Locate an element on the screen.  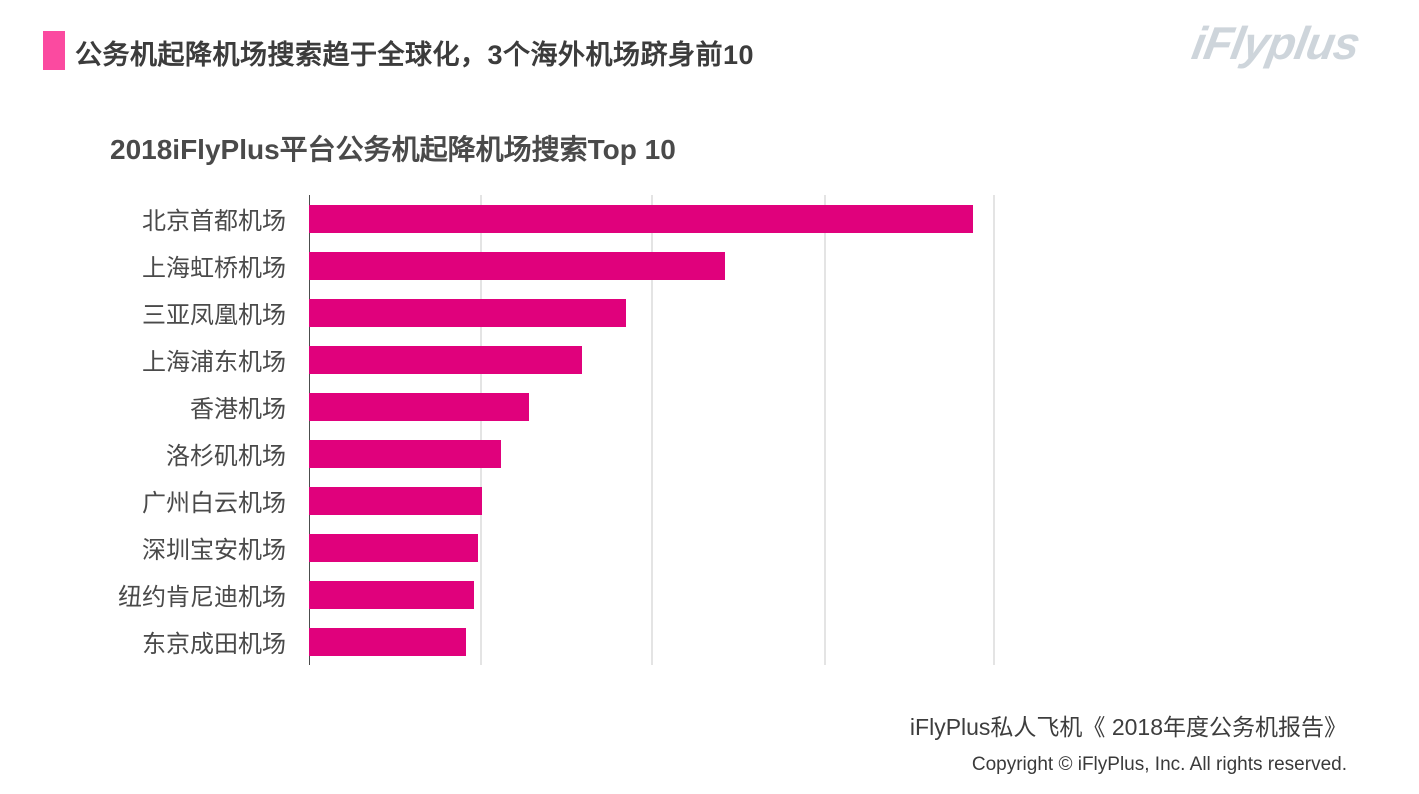
category-label: 三亚凤凰机场 is located at coordinates (214, 315).